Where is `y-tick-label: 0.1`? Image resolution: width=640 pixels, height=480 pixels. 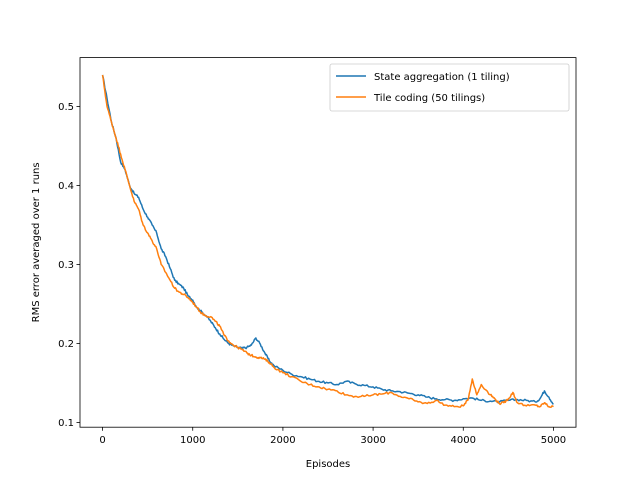
y-tick-label: 0.1 is located at coordinates (66, 423).